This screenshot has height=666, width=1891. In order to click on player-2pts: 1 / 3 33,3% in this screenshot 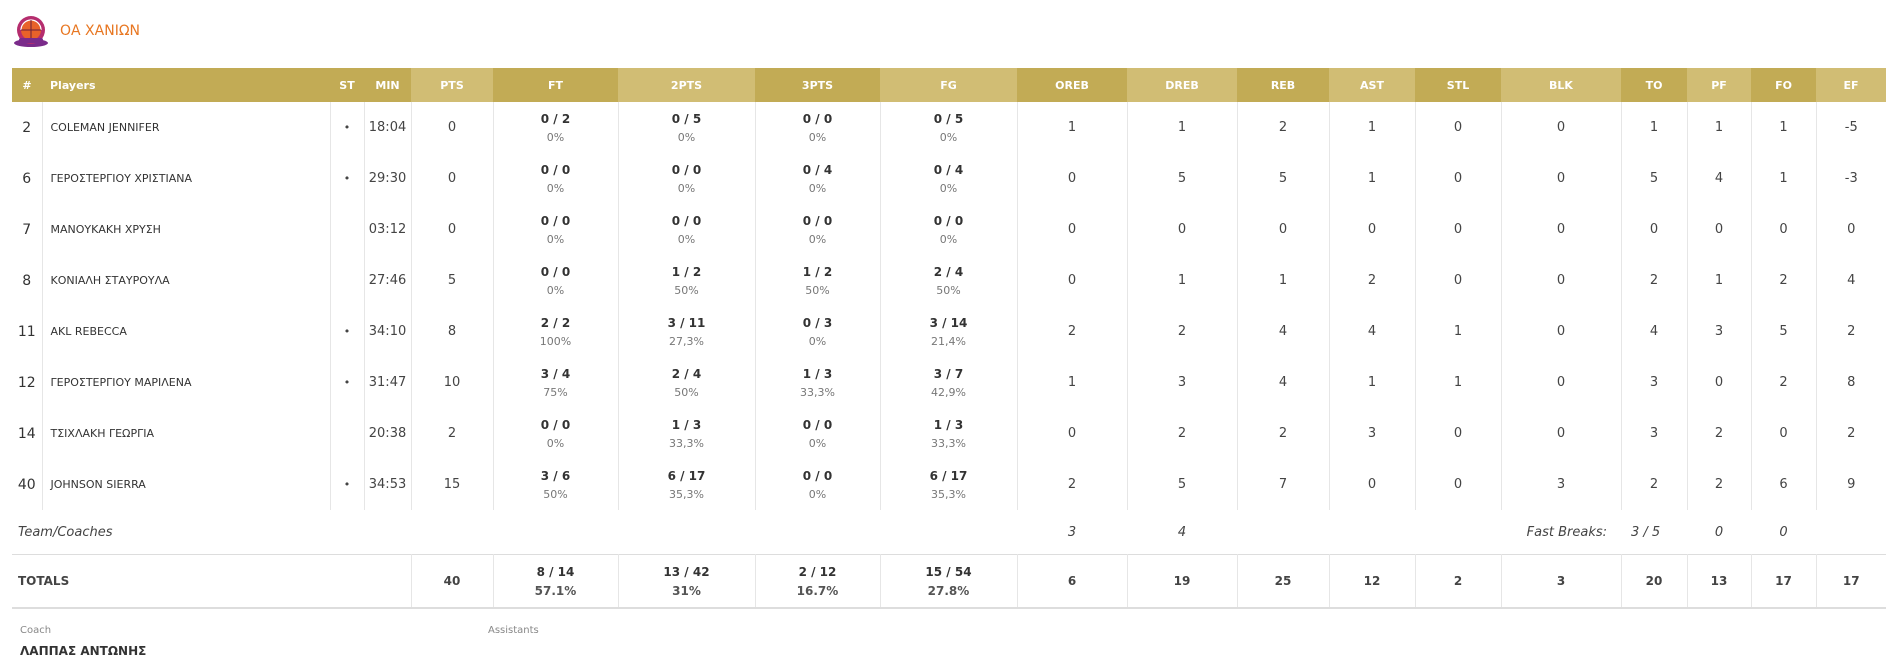, I will do `click(687, 433)`.